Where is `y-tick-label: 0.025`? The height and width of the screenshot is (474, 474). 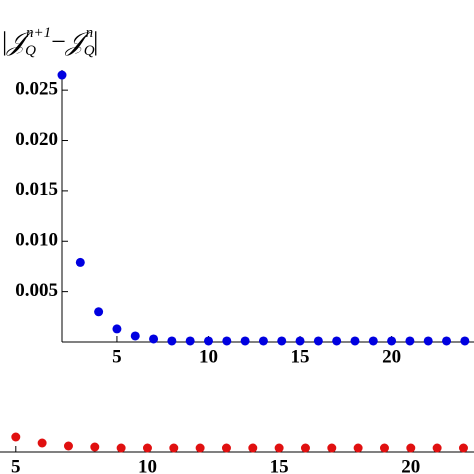 y-tick-label: 0.025 is located at coordinates (36, 89).